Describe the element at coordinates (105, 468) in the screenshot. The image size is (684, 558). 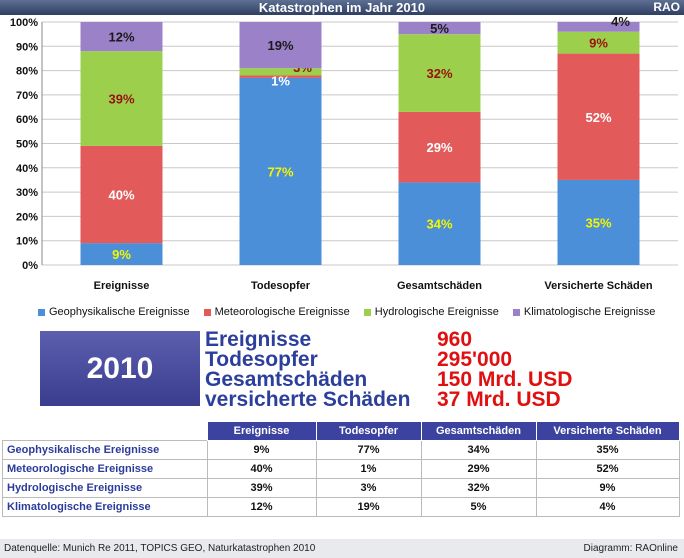
I see `row-label: Meteorologische Ereignisse` at that location.